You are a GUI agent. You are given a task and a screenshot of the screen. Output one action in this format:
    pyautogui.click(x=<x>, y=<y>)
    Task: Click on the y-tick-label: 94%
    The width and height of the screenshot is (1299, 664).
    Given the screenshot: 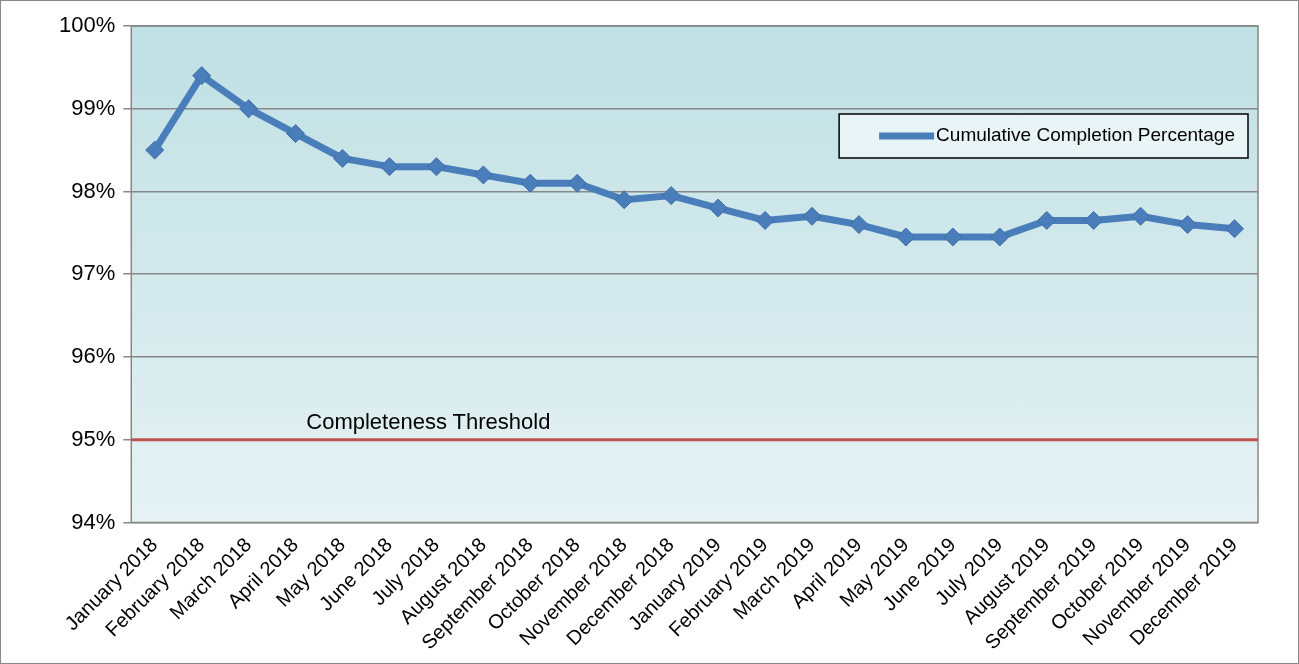 What is the action you would take?
    pyautogui.click(x=93, y=521)
    